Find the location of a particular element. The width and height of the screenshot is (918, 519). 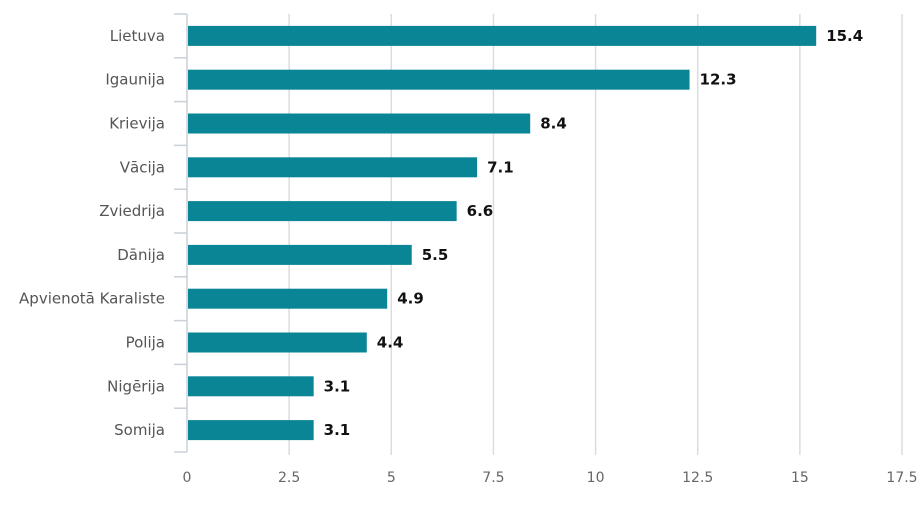

category-label: Polija is located at coordinates (145, 343).